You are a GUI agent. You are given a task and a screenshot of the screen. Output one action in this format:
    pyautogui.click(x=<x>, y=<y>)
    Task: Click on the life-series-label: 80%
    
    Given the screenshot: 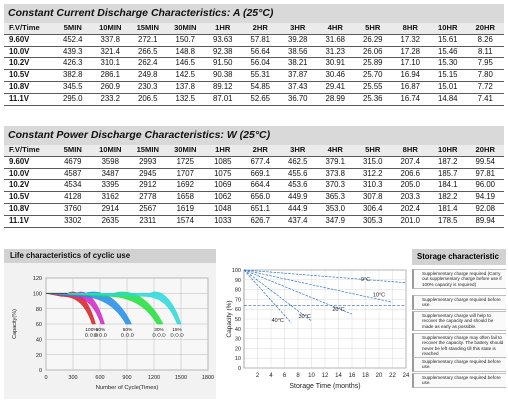 What is the action you would take?
    pyautogui.click(x=101, y=330)
    